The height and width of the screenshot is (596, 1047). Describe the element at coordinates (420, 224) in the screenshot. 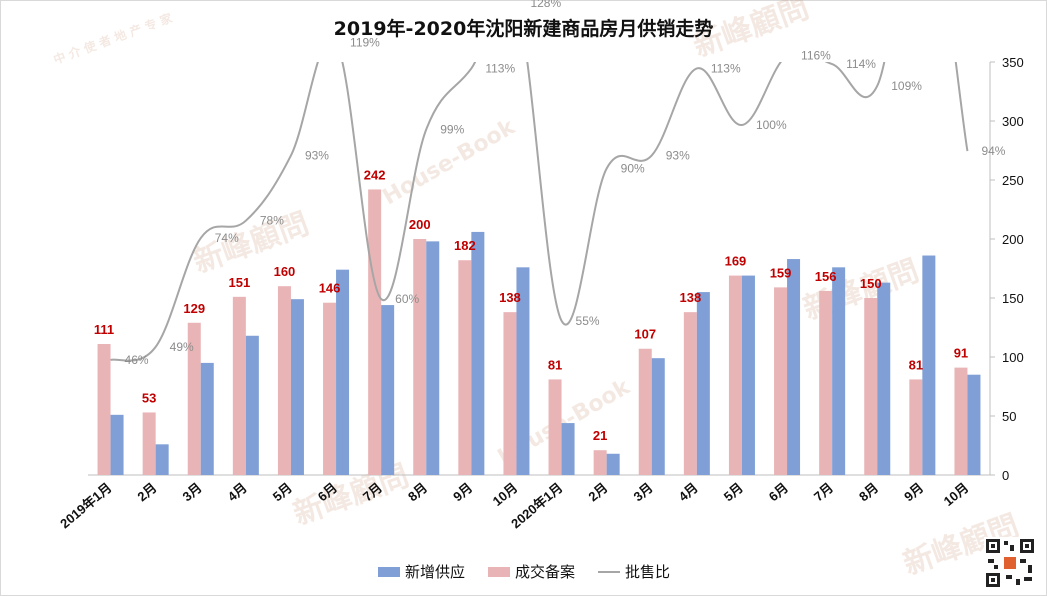

I see `deal-bar-label: 200` at that location.